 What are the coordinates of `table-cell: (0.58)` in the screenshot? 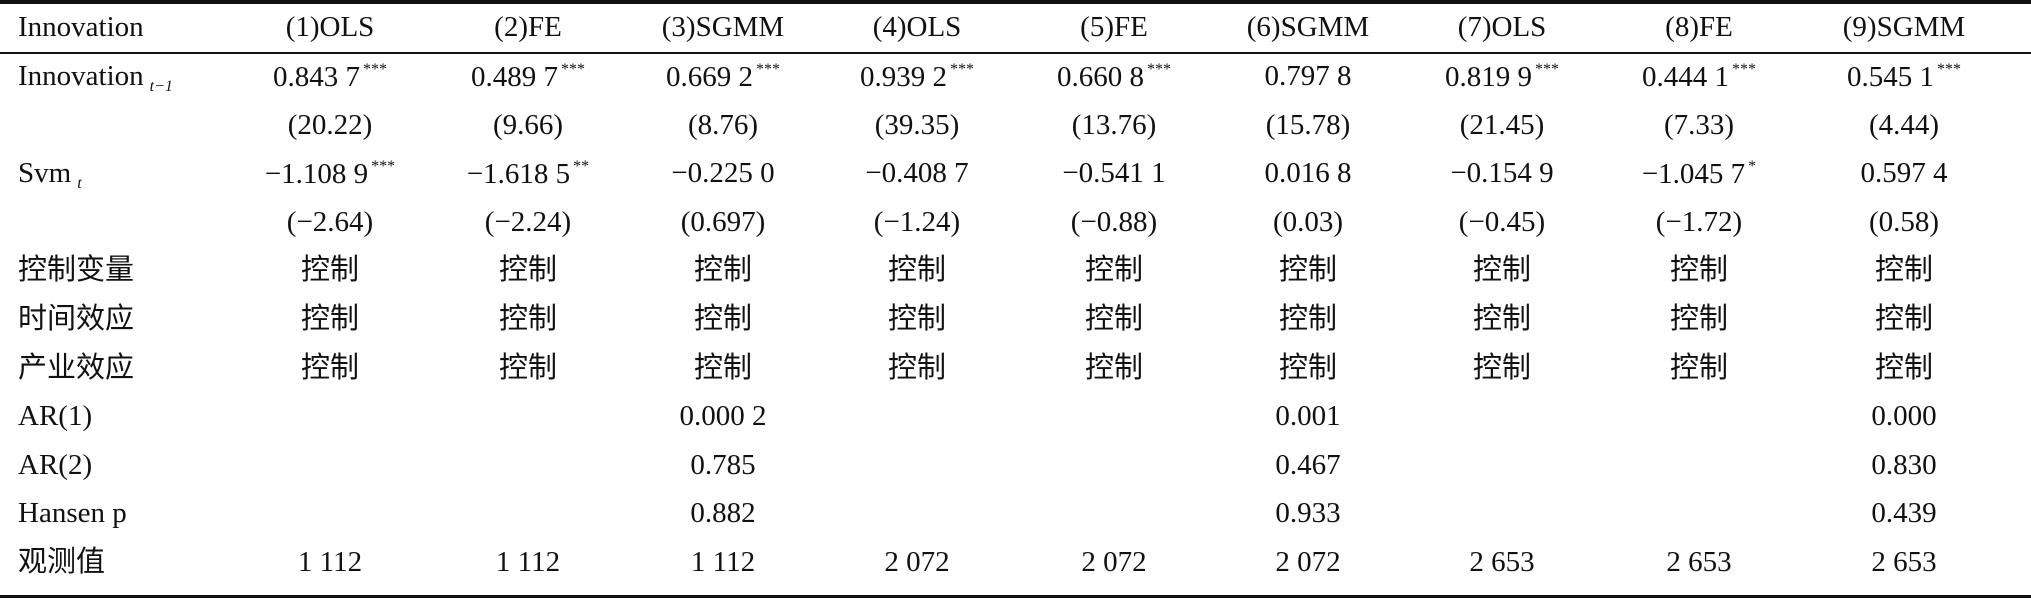 It's located at (1904, 221).